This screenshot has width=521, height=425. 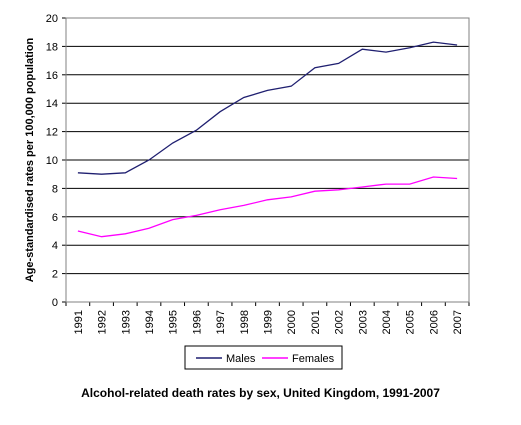 What do you see at coordinates (52, 133) in the screenshot?
I see `y-tick-label: 12` at bounding box center [52, 133].